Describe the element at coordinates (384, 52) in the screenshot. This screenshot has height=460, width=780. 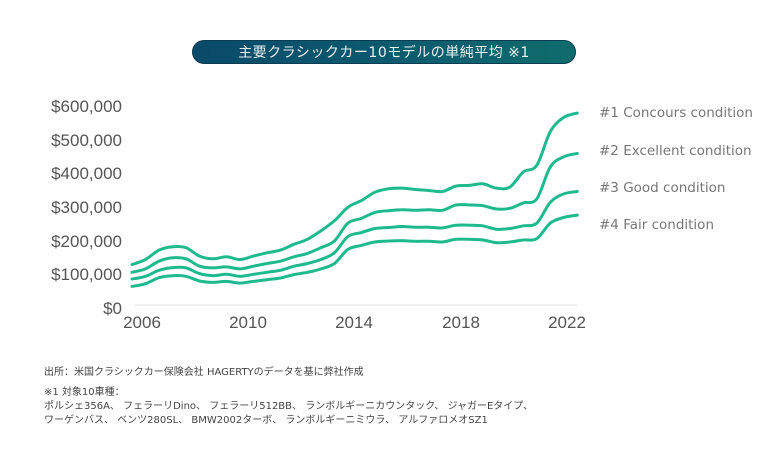
I see `chart-title: 主要クラシックカー10モデルの単純平均 ※1` at that location.